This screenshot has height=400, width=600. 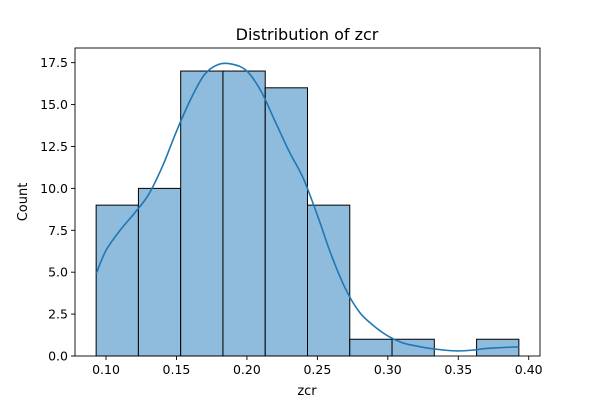 What do you see at coordinates (307, 34) in the screenshot?
I see `chart-title: Distribution of zcr` at bounding box center [307, 34].